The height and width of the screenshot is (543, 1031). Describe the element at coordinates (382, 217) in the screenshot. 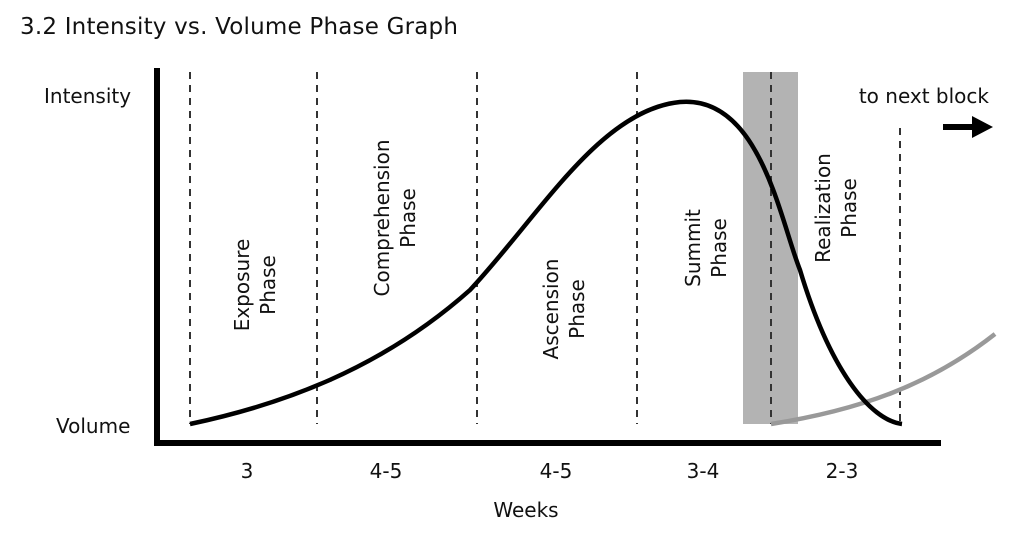

I see `svg-text: Comprehension` at that location.